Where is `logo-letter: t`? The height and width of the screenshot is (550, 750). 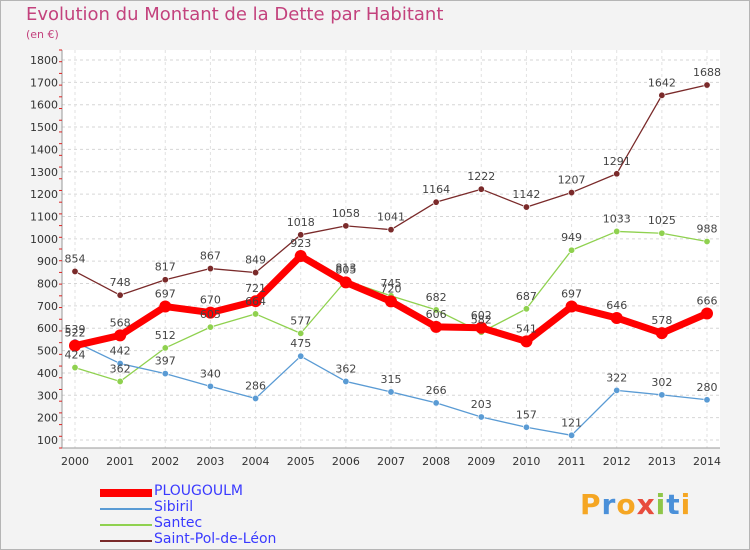
logo-letter: t is located at coordinates (673, 504).